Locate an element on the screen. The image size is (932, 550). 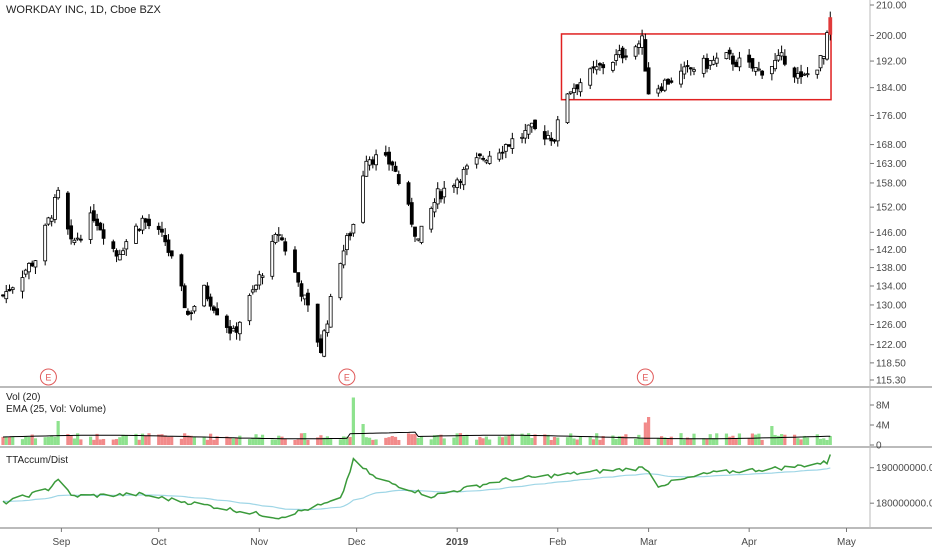
price-tick-label: 158.00 is located at coordinates (891, 183).